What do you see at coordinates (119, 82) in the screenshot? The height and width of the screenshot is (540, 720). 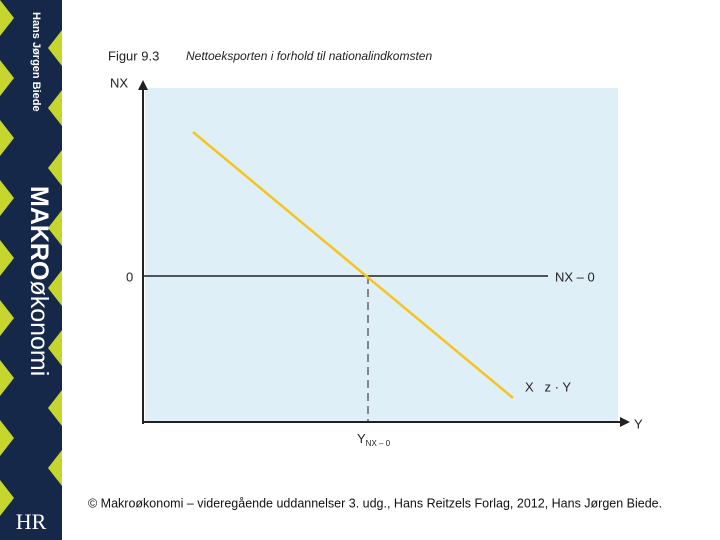 I see `y-axis-label: NX` at bounding box center [119, 82].